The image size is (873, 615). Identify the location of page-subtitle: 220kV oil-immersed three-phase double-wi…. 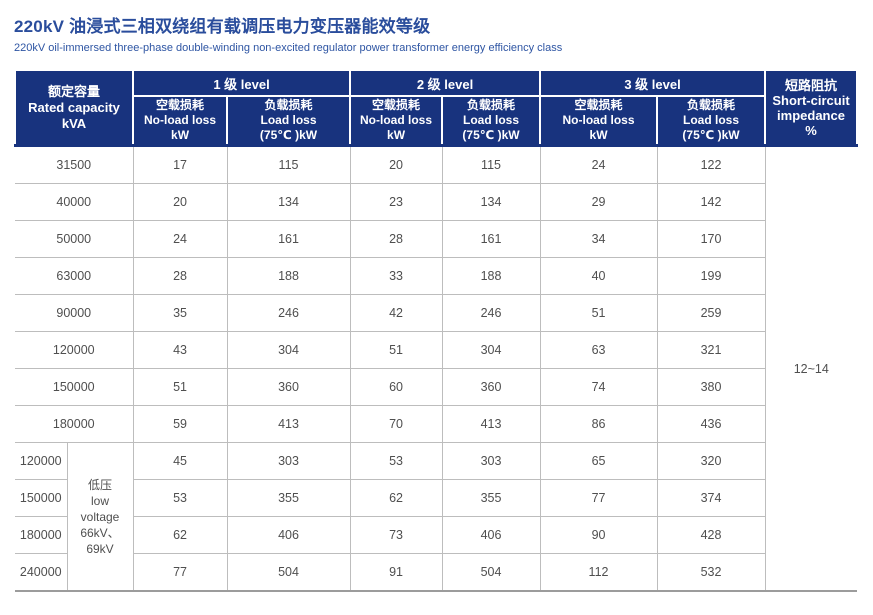
(288, 48).